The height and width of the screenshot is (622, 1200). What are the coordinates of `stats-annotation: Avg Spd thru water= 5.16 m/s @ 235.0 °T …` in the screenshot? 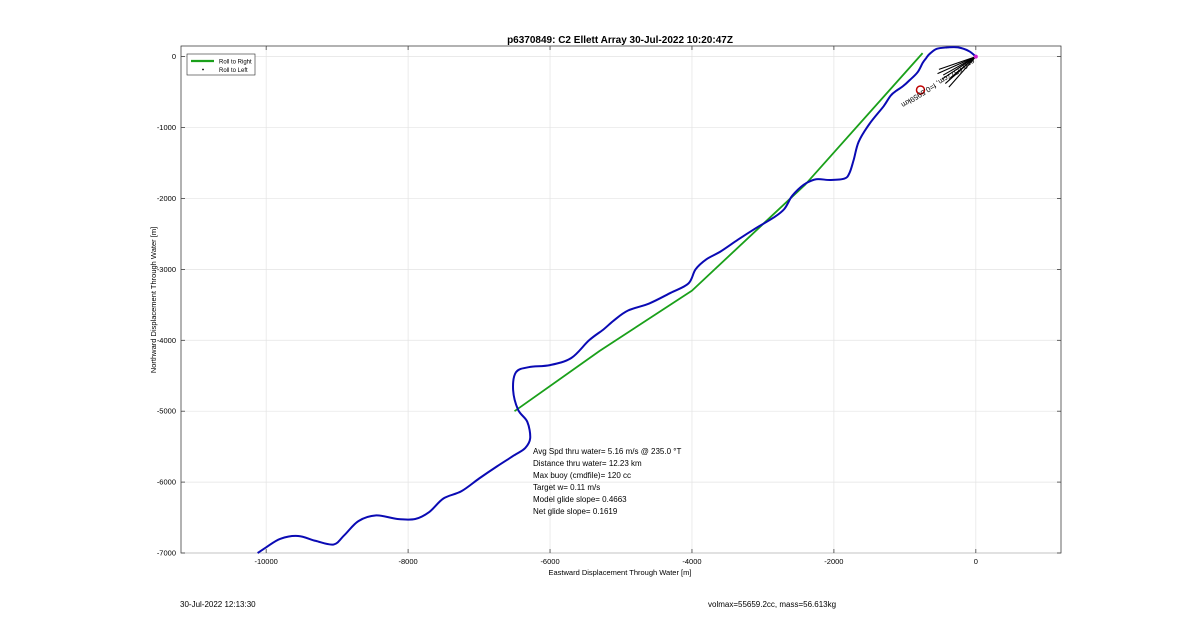 It's located at (607, 481).